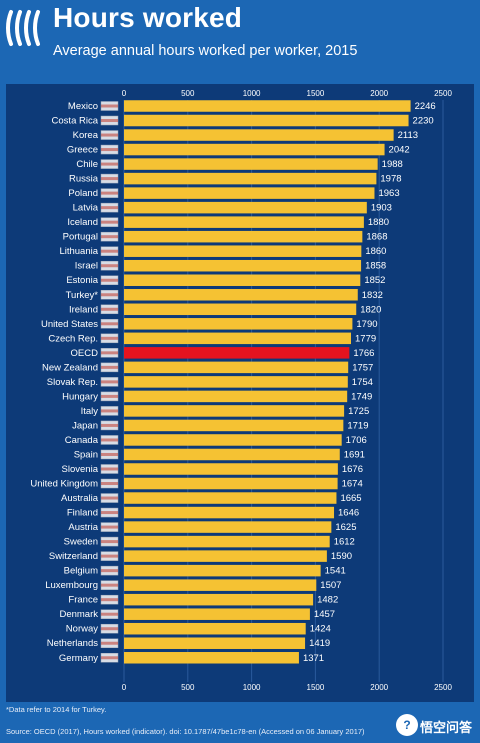 The width and height of the screenshot is (480, 743). Describe the element at coordinates (86, 454) in the screenshot. I see `category-label: Spain` at that location.